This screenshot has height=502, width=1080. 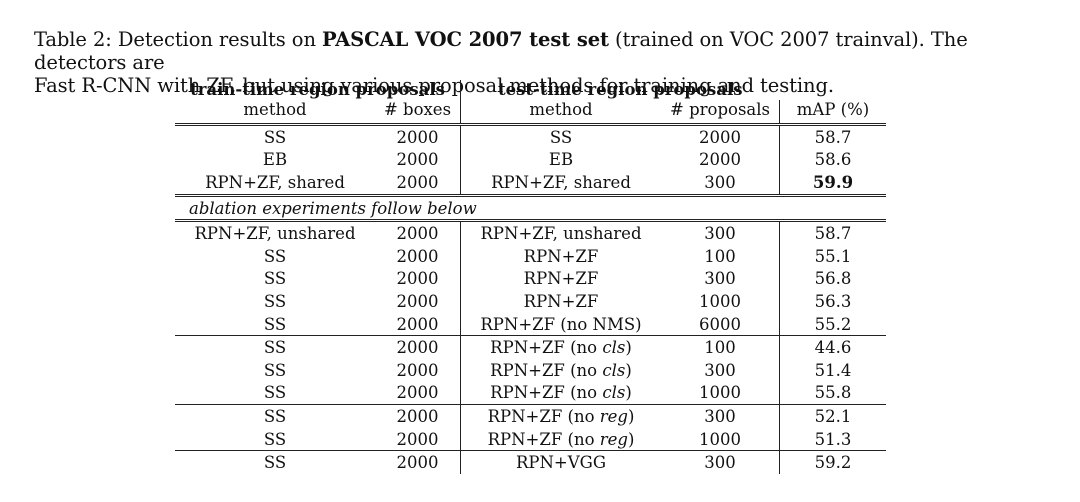 What do you see at coordinates (833, 324) in the screenshot?
I see `map-cell: 55.2` at bounding box center [833, 324].